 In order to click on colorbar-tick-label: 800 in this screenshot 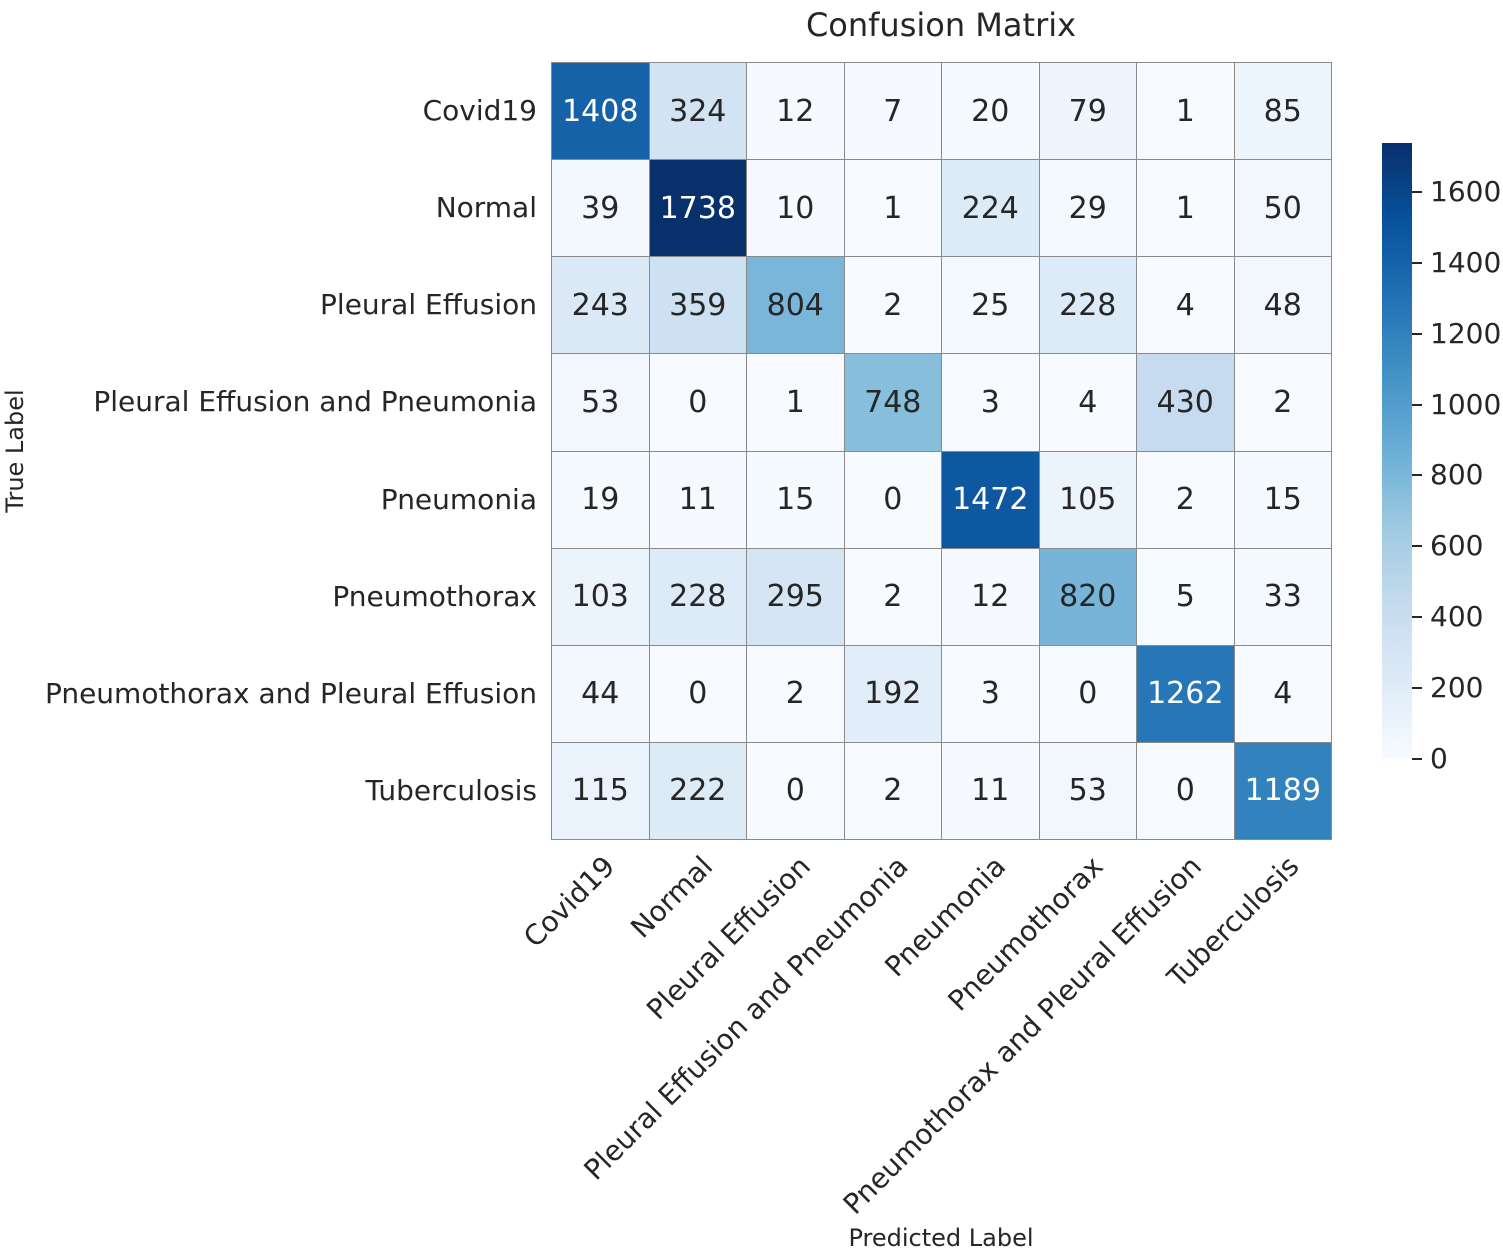, I will do `click(1457, 475)`.